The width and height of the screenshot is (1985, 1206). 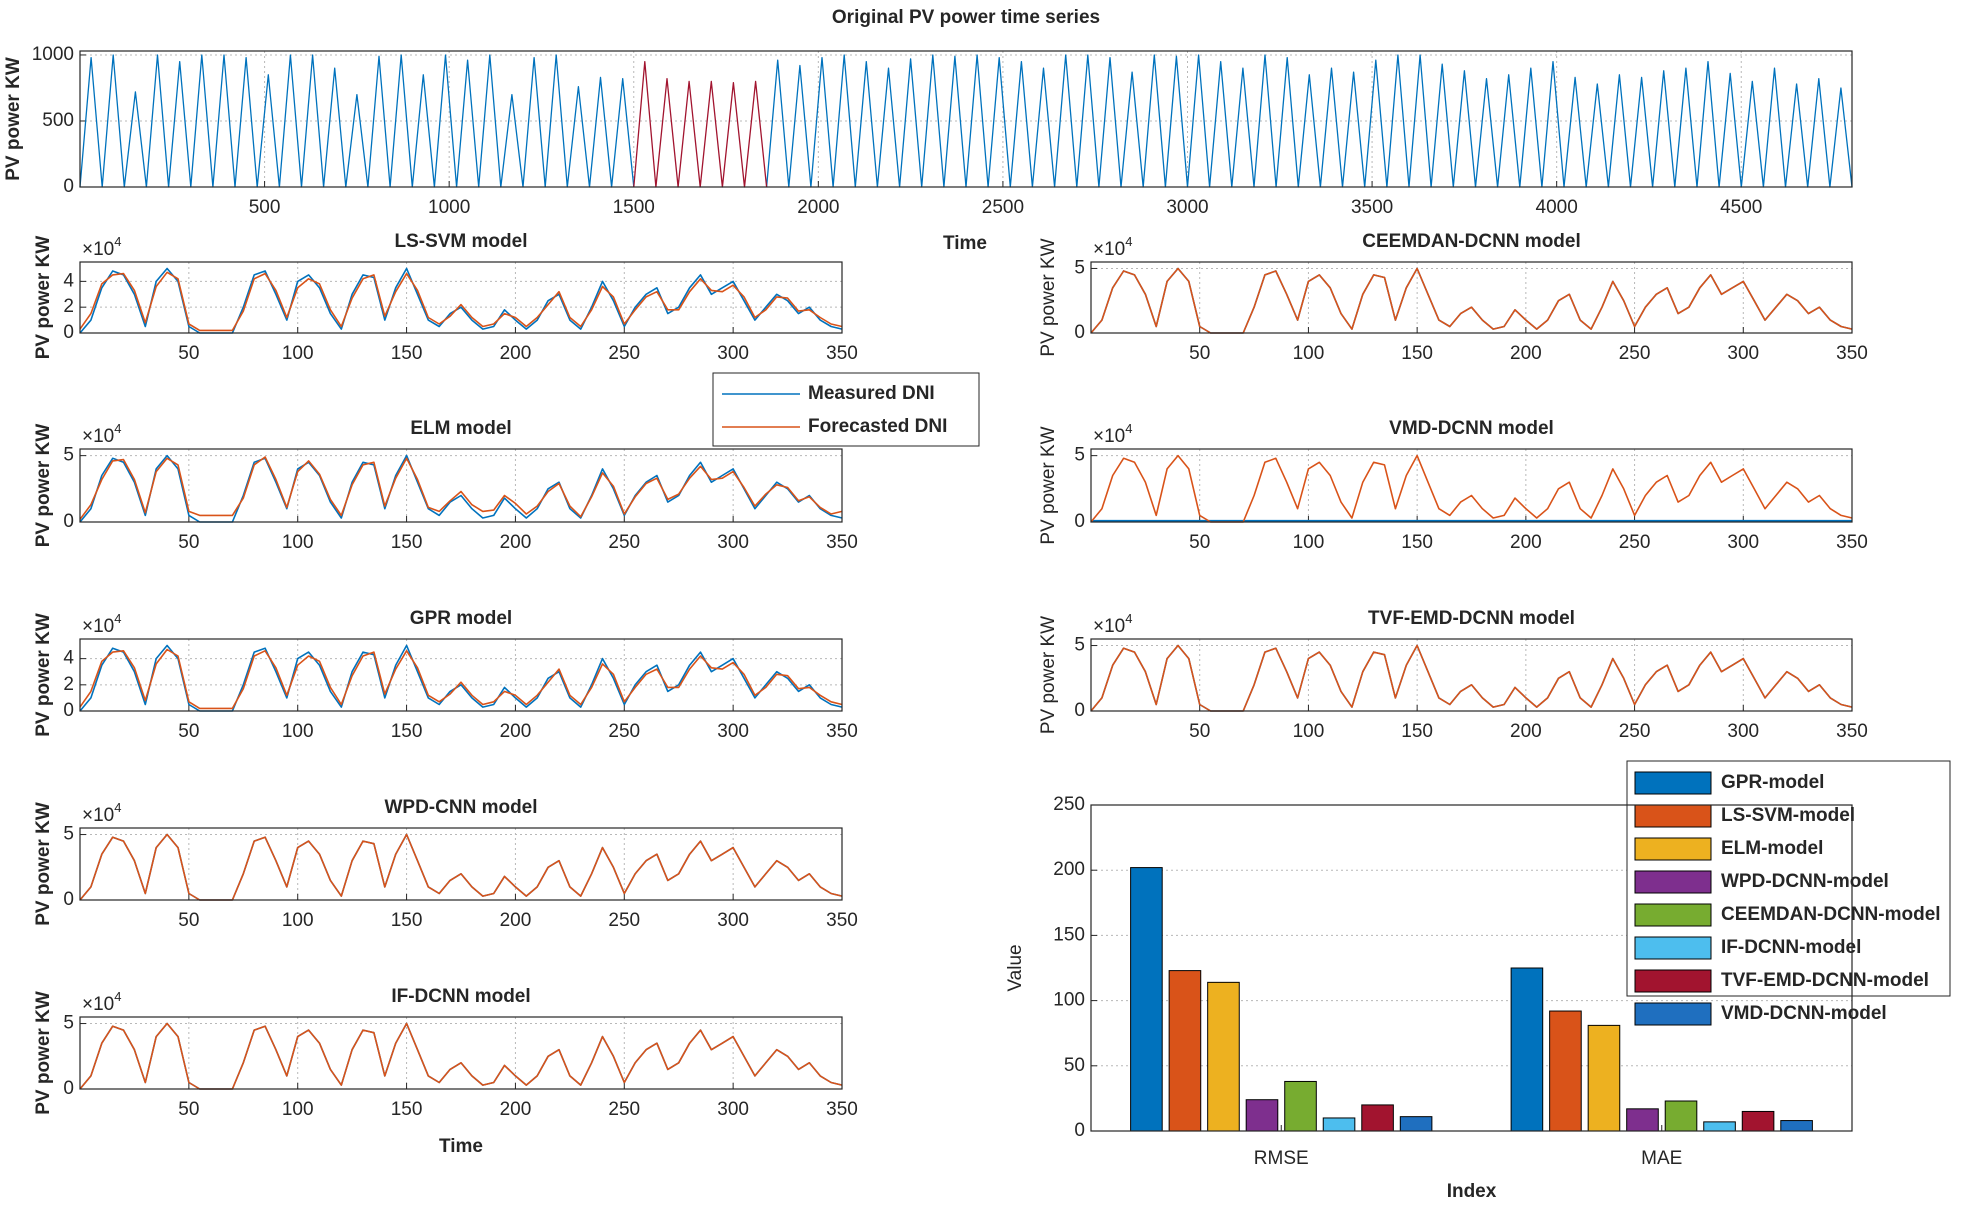 I want to click on y-tick-label: 2, so click(x=68, y=306).